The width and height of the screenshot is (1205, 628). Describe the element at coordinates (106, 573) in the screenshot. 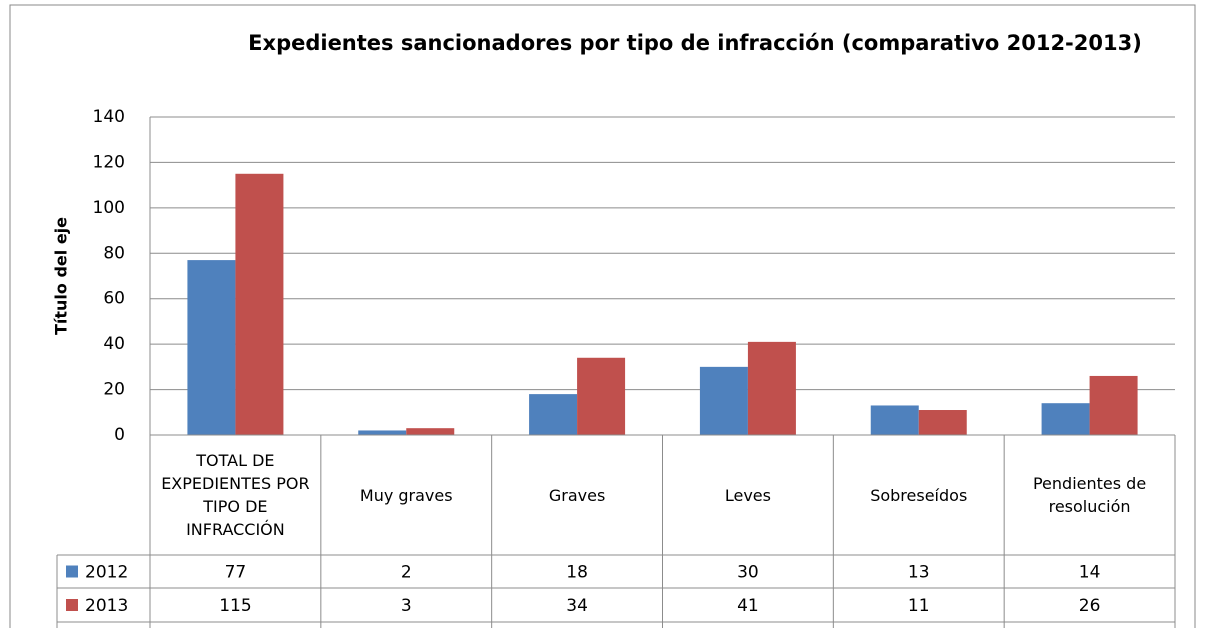

I see `legend-label: 2012` at that location.